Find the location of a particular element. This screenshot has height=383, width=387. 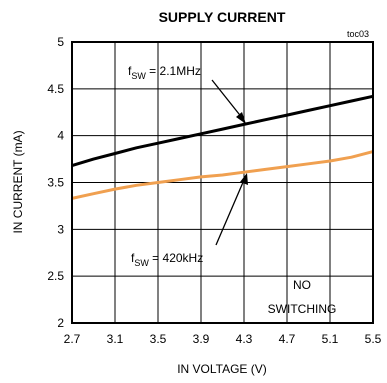

y-tick-label: 4 is located at coordinates (60, 136).